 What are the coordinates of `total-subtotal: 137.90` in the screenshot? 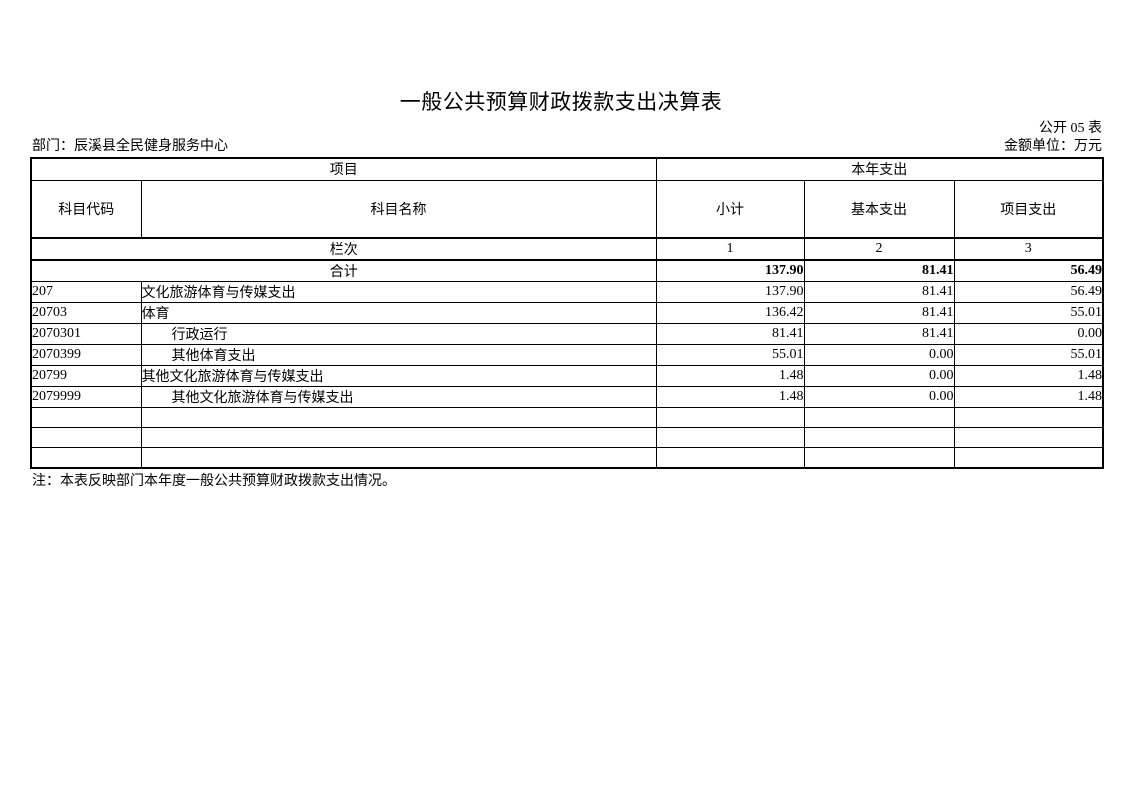 It's located at (730, 270).